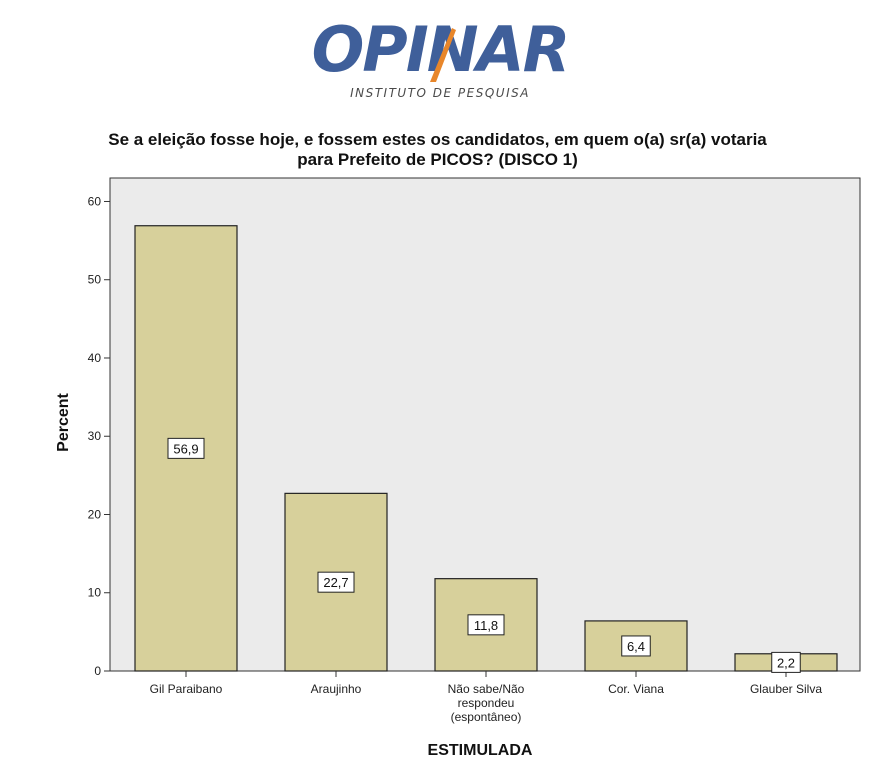 This screenshot has height=768, width=875. I want to click on y-tick-label: 0, so click(97, 671).